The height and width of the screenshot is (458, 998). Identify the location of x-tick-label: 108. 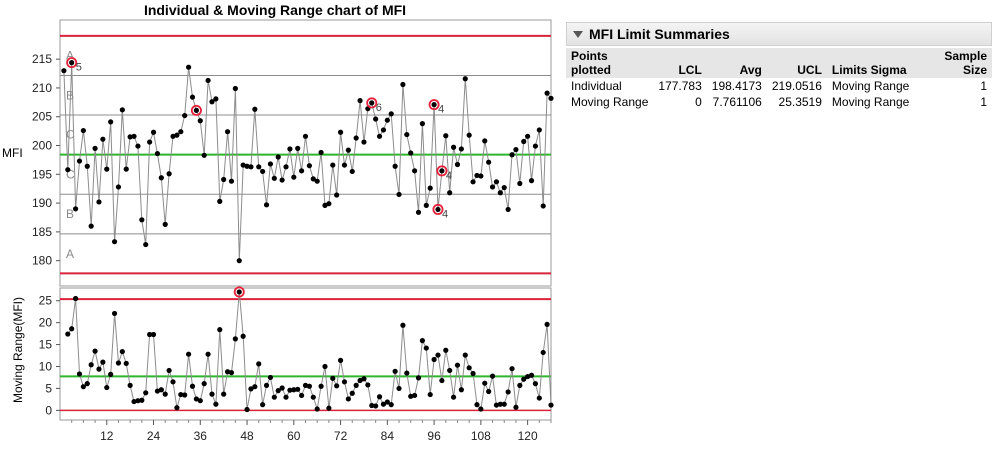
(481, 436).